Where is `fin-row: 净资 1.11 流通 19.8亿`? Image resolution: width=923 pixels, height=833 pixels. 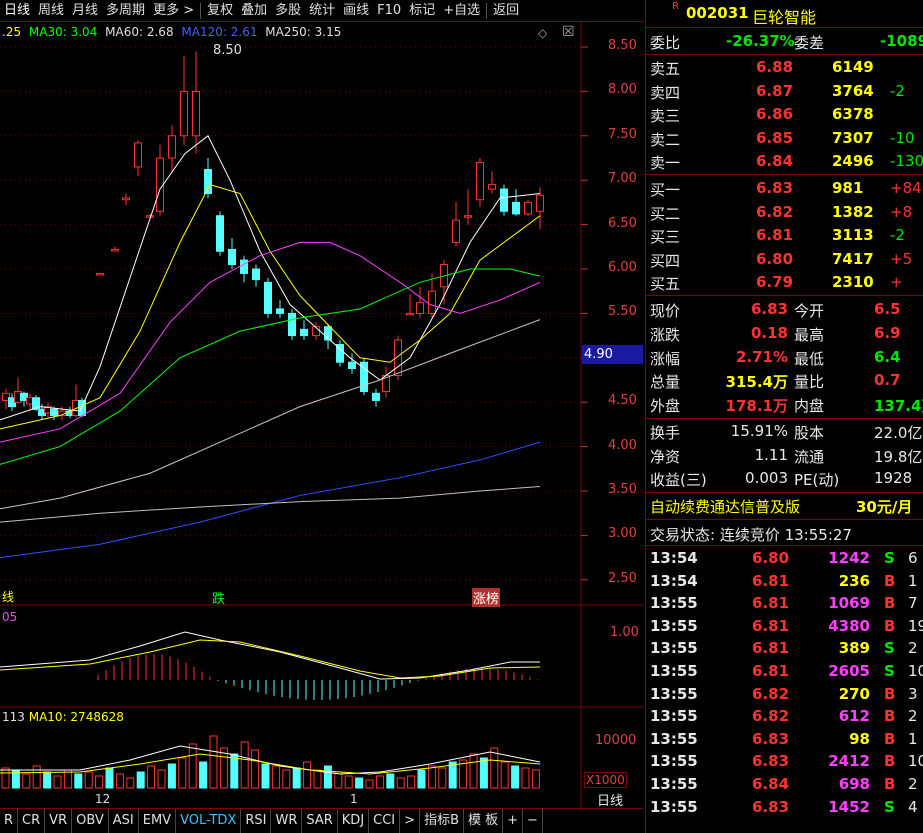
fin-row: 净资 1.11 流通 19.8亿 is located at coordinates (784, 455).